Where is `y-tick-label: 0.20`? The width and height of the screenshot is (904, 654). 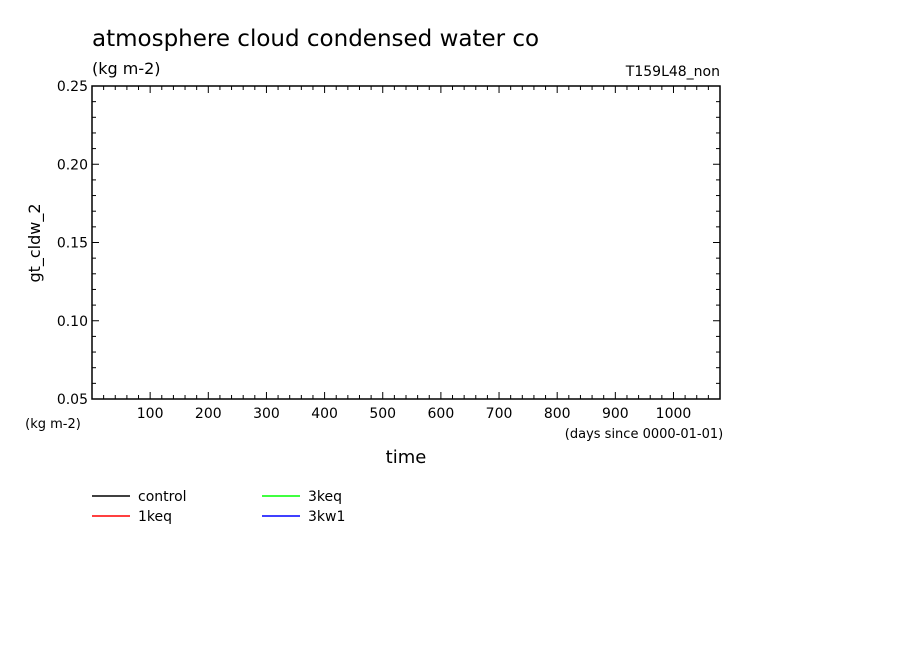 y-tick-label: 0.20 is located at coordinates (72, 165).